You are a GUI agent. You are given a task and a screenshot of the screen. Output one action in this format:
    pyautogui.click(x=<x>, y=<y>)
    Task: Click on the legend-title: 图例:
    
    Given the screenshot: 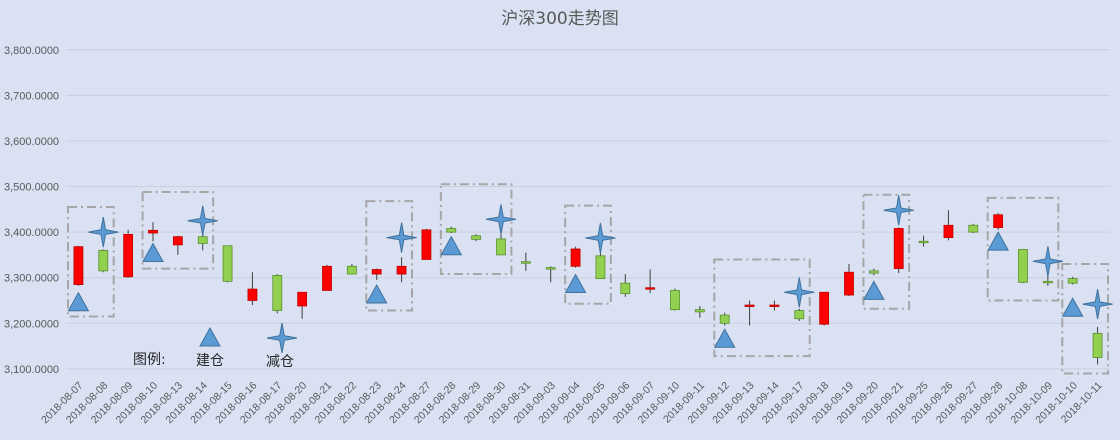 What is the action you would take?
    pyautogui.click(x=149, y=360)
    